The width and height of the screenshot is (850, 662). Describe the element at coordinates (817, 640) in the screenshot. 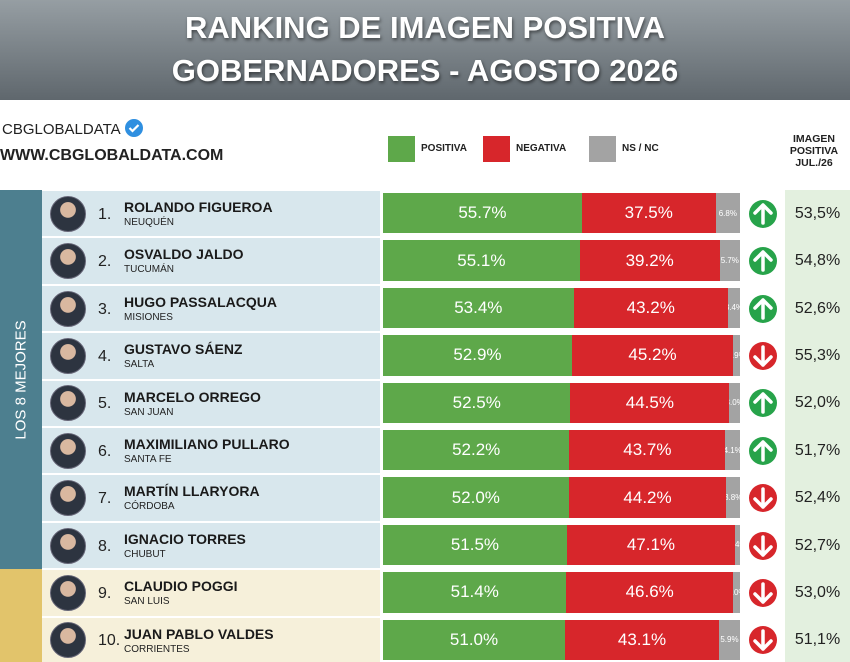

I see `previous-value: 51,1%` at that location.